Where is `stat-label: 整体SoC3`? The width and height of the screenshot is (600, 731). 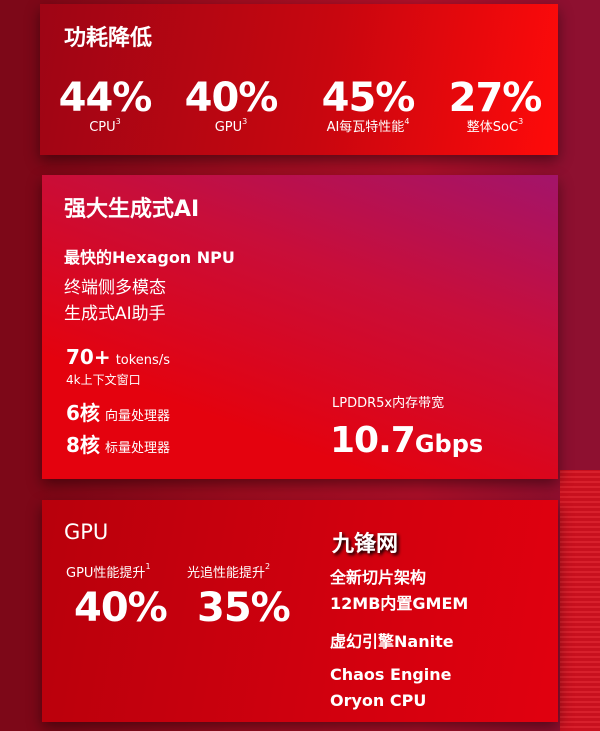
stat-label: 整体SoC3 is located at coordinates (495, 126).